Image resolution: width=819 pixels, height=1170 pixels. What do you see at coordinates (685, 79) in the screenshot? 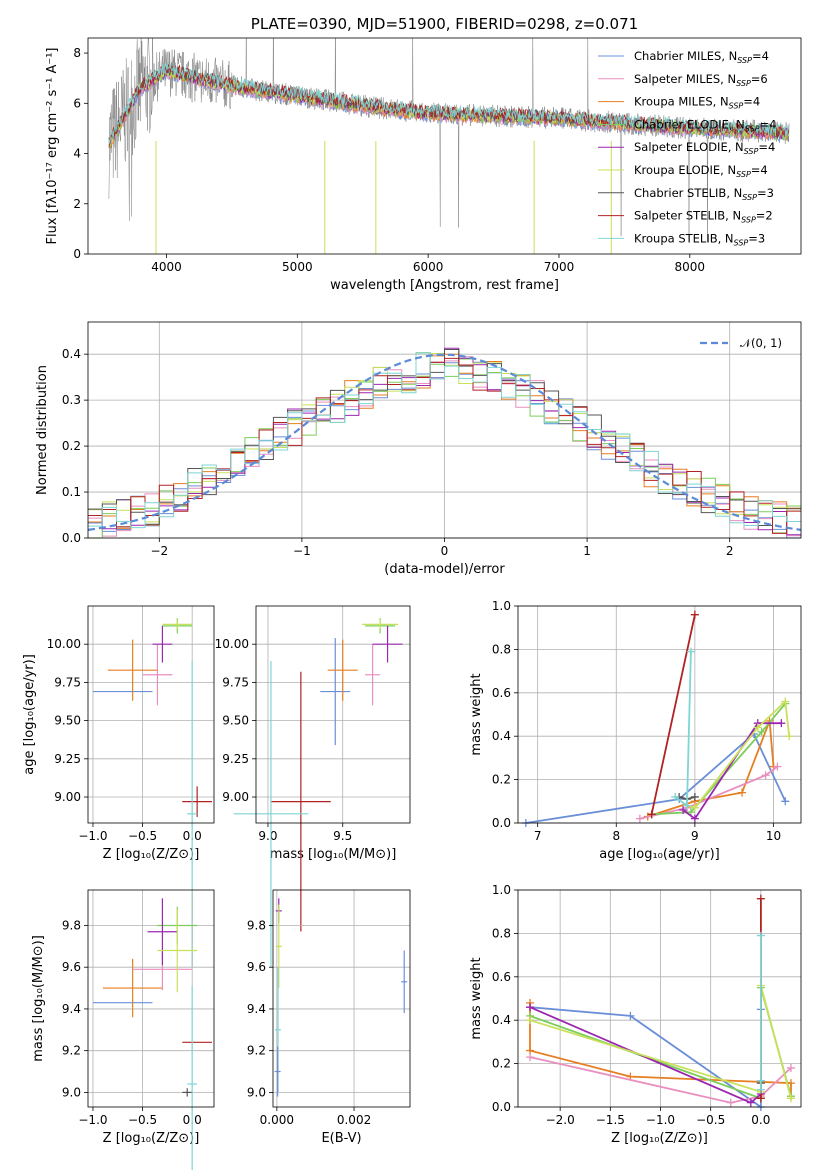
I see `legend-text: Salpeter MILES, N` at bounding box center [685, 79].